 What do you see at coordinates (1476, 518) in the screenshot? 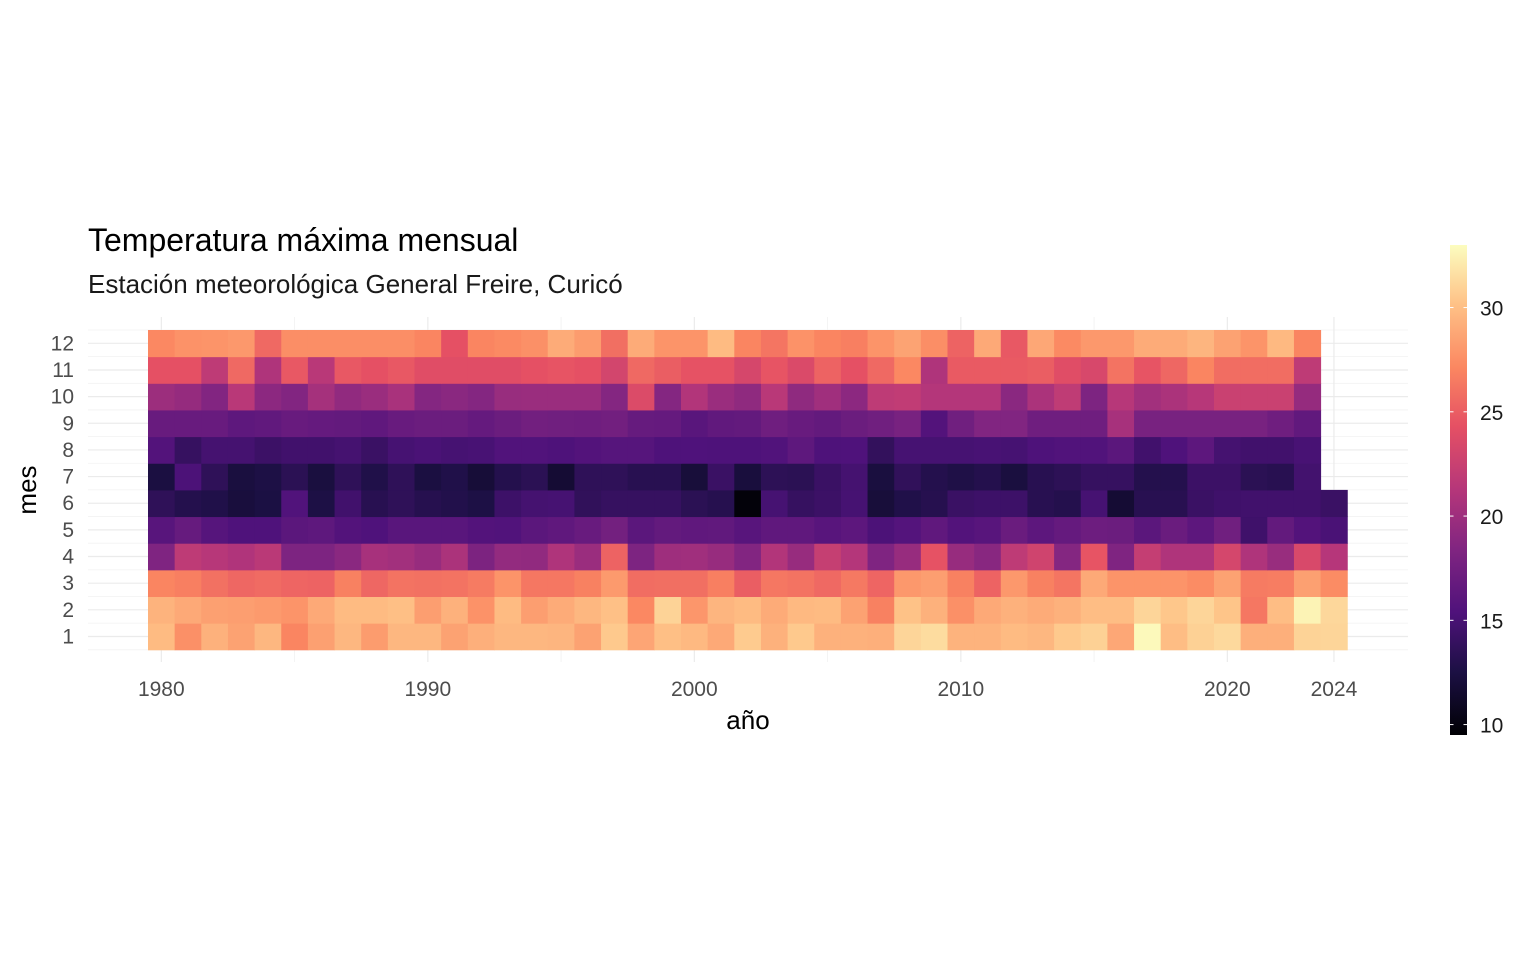
I see `colorbar-ticks: 10 15 20 25 30` at bounding box center [1476, 518].